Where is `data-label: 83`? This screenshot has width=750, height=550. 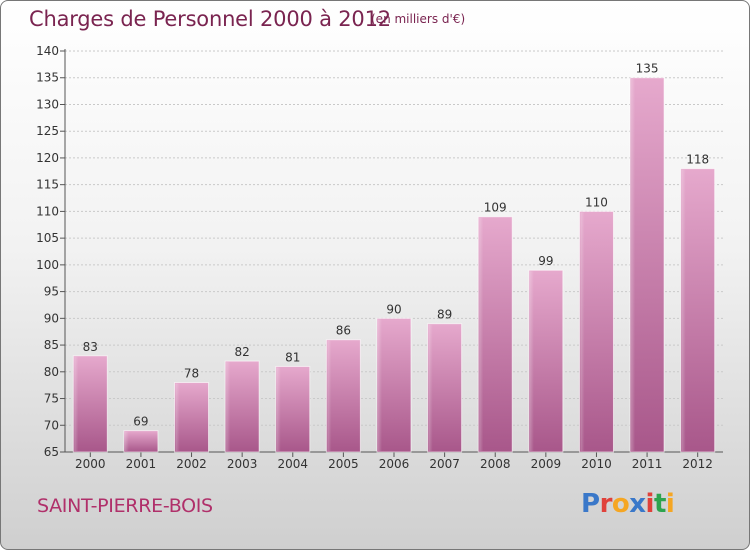 data-label: 83 is located at coordinates (90, 347).